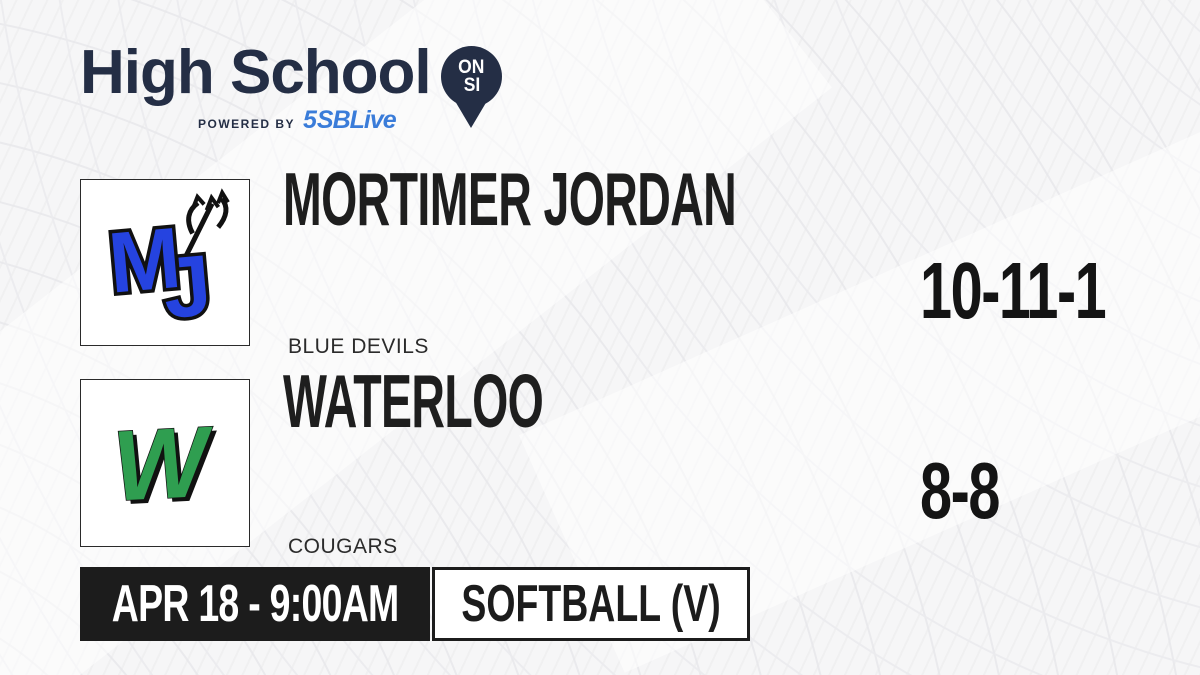 Image resolution: width=1200 pixels, height=675 pixels. What do you see at coordinates (256, 72) in the screenshot?
I see `brand-wordmark: High School` at bounding box center [256, 72].